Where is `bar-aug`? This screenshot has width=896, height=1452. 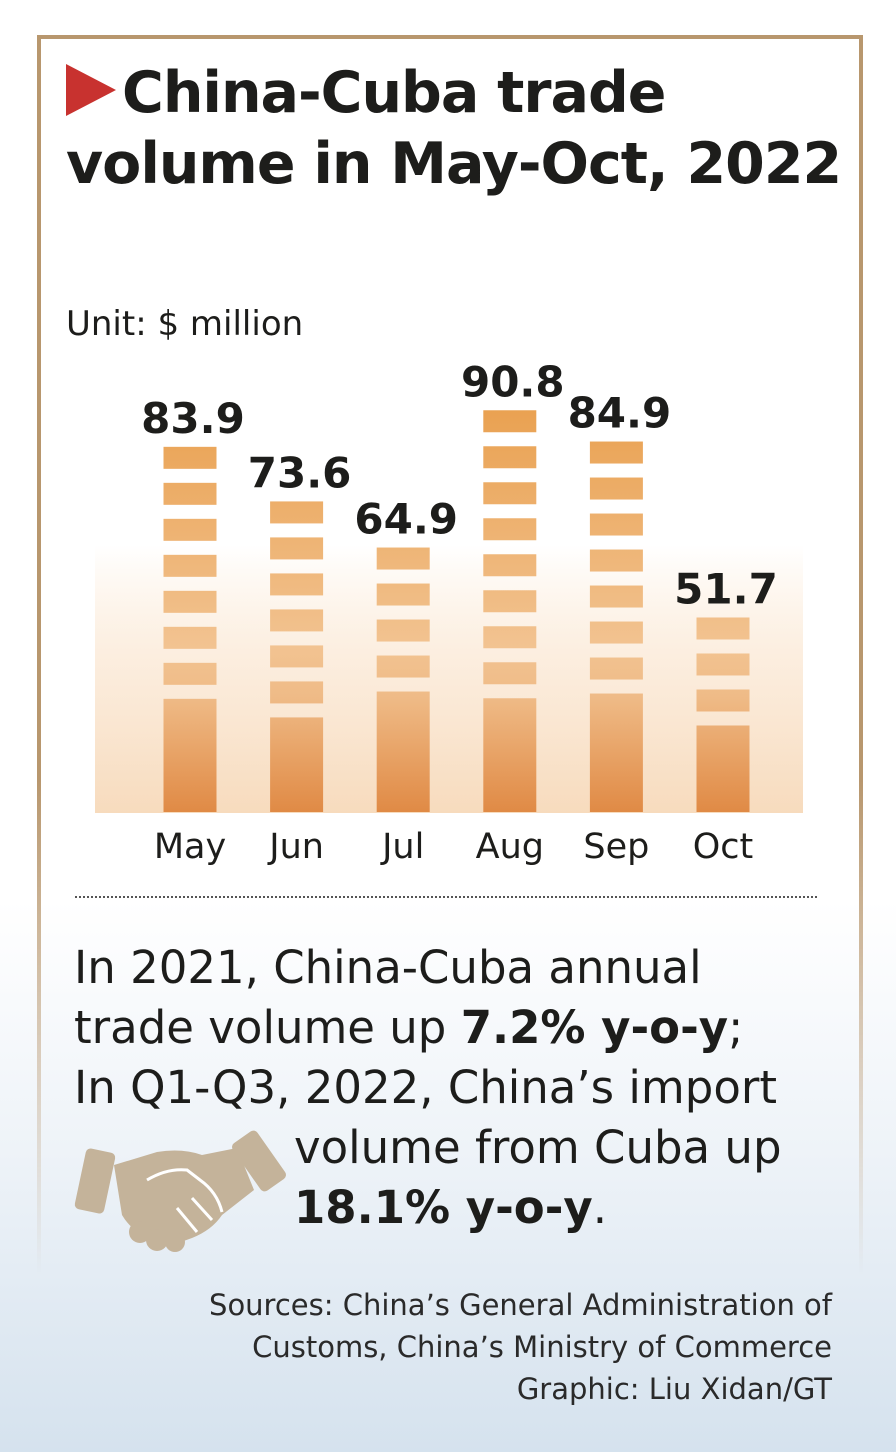 bar-aug is located at coordinates (510, 611).